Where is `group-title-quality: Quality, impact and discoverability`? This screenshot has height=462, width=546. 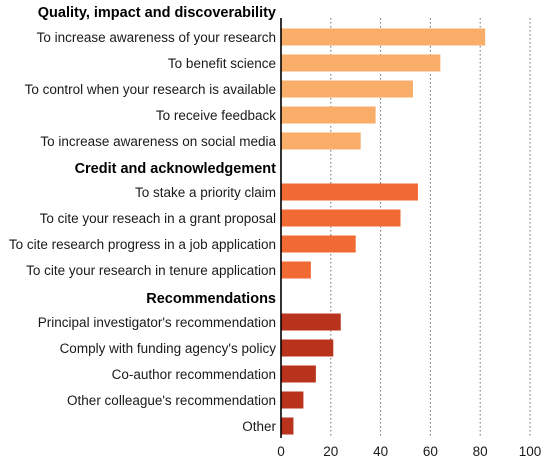
group-title-quality: Quality, impact and discoverability is located at coordinates (157, 13).